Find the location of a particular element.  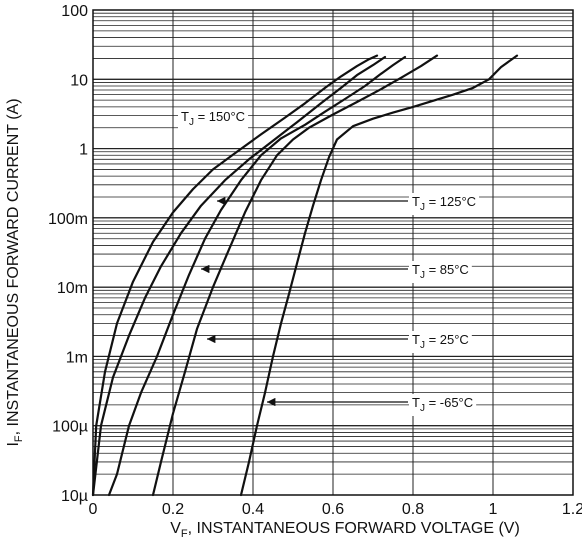

annotation-label: TJ = 85°C is located at coordinates (440, 271).